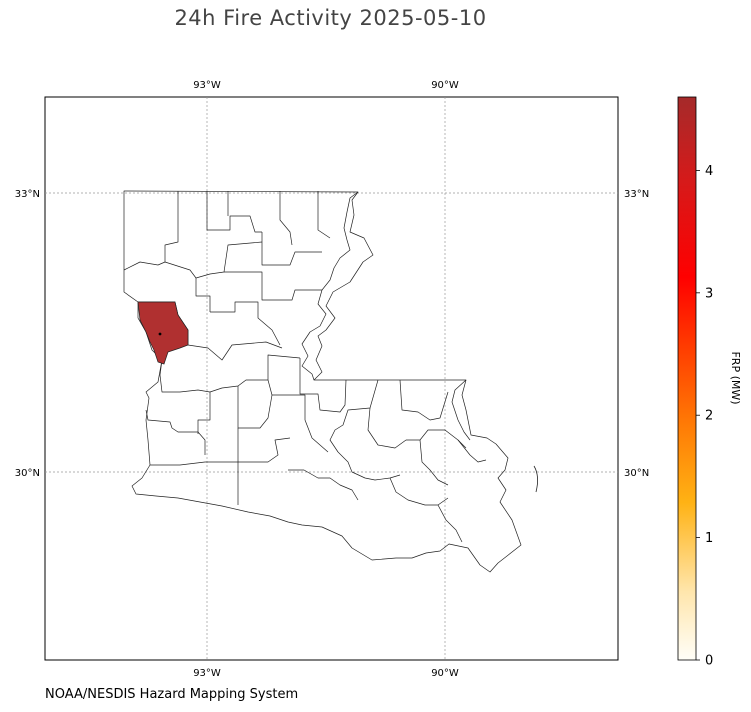 Image resolution: width=751 pixels, height=712 pixels. I want to click on colorbar, so click(687, 378).